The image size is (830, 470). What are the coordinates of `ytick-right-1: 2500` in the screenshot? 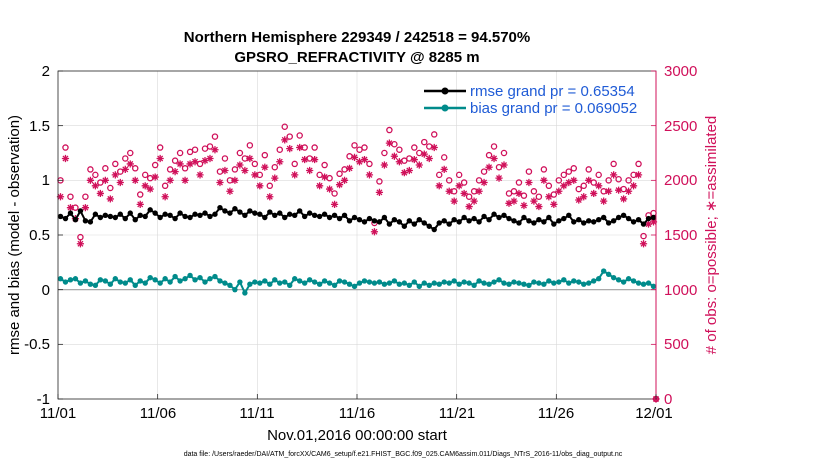 It's located at (680, 126).